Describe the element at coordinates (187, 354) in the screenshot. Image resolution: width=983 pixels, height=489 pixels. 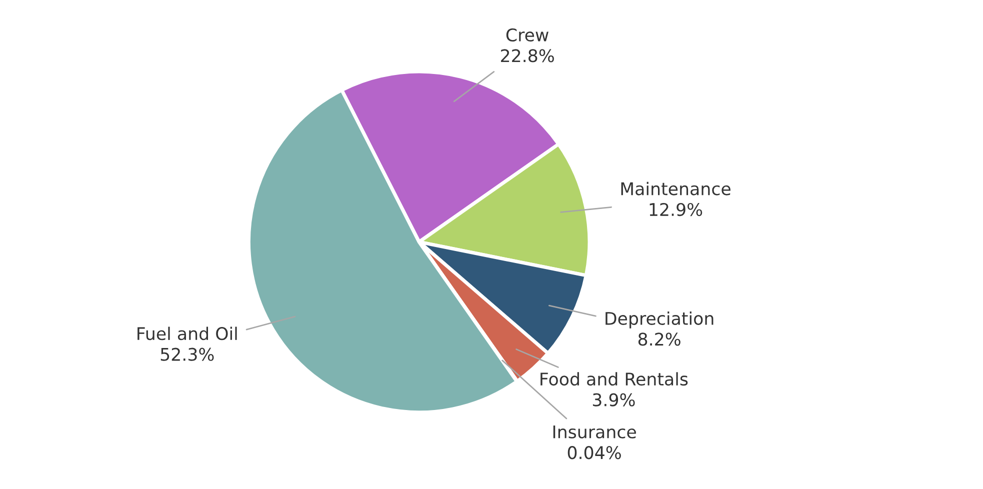
I see `data-label: 52.3%` at that location.